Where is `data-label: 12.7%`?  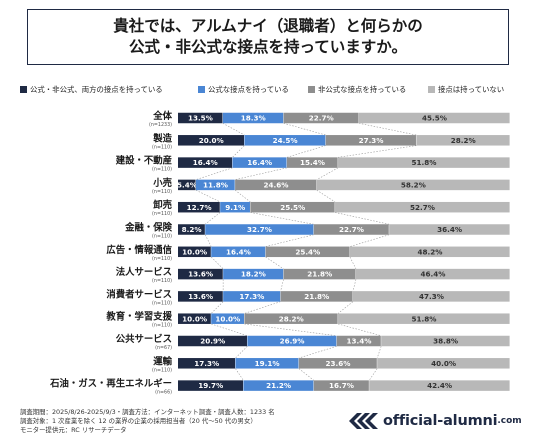 data-label: 12.7% is located at coordinates (199, 207).